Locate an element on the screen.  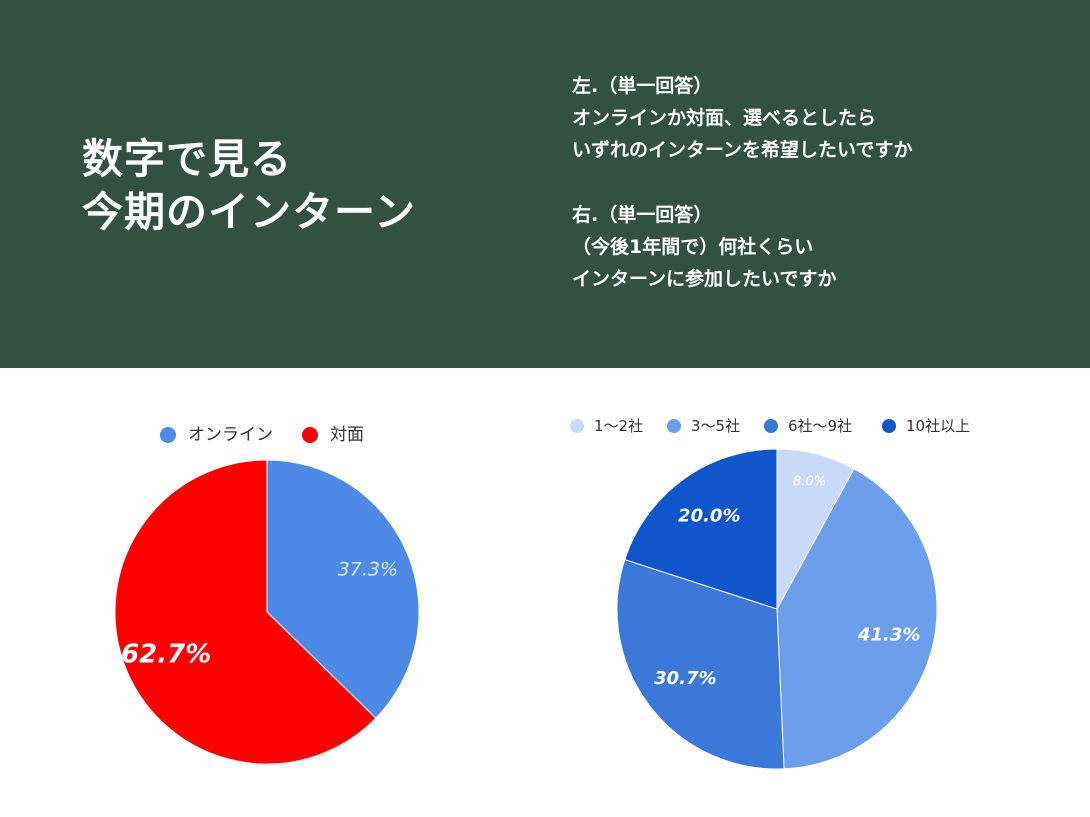
slice-label-2-2: 41.3% is located at coordinates (888, 635).